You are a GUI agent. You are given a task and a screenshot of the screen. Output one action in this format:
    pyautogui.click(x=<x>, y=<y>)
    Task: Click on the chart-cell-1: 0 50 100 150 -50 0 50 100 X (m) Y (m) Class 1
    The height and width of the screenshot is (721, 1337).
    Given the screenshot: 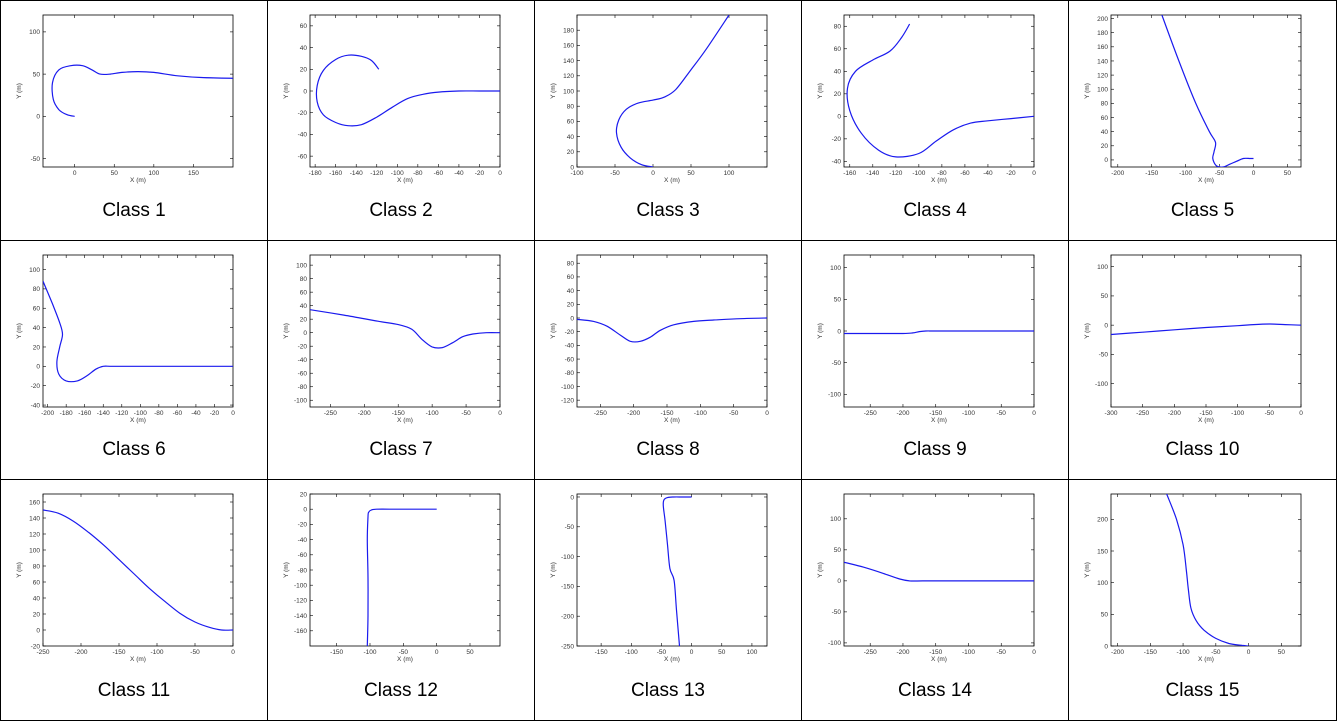 What is the action you would take?
    pyautogui.click(x=134, y=121)
    